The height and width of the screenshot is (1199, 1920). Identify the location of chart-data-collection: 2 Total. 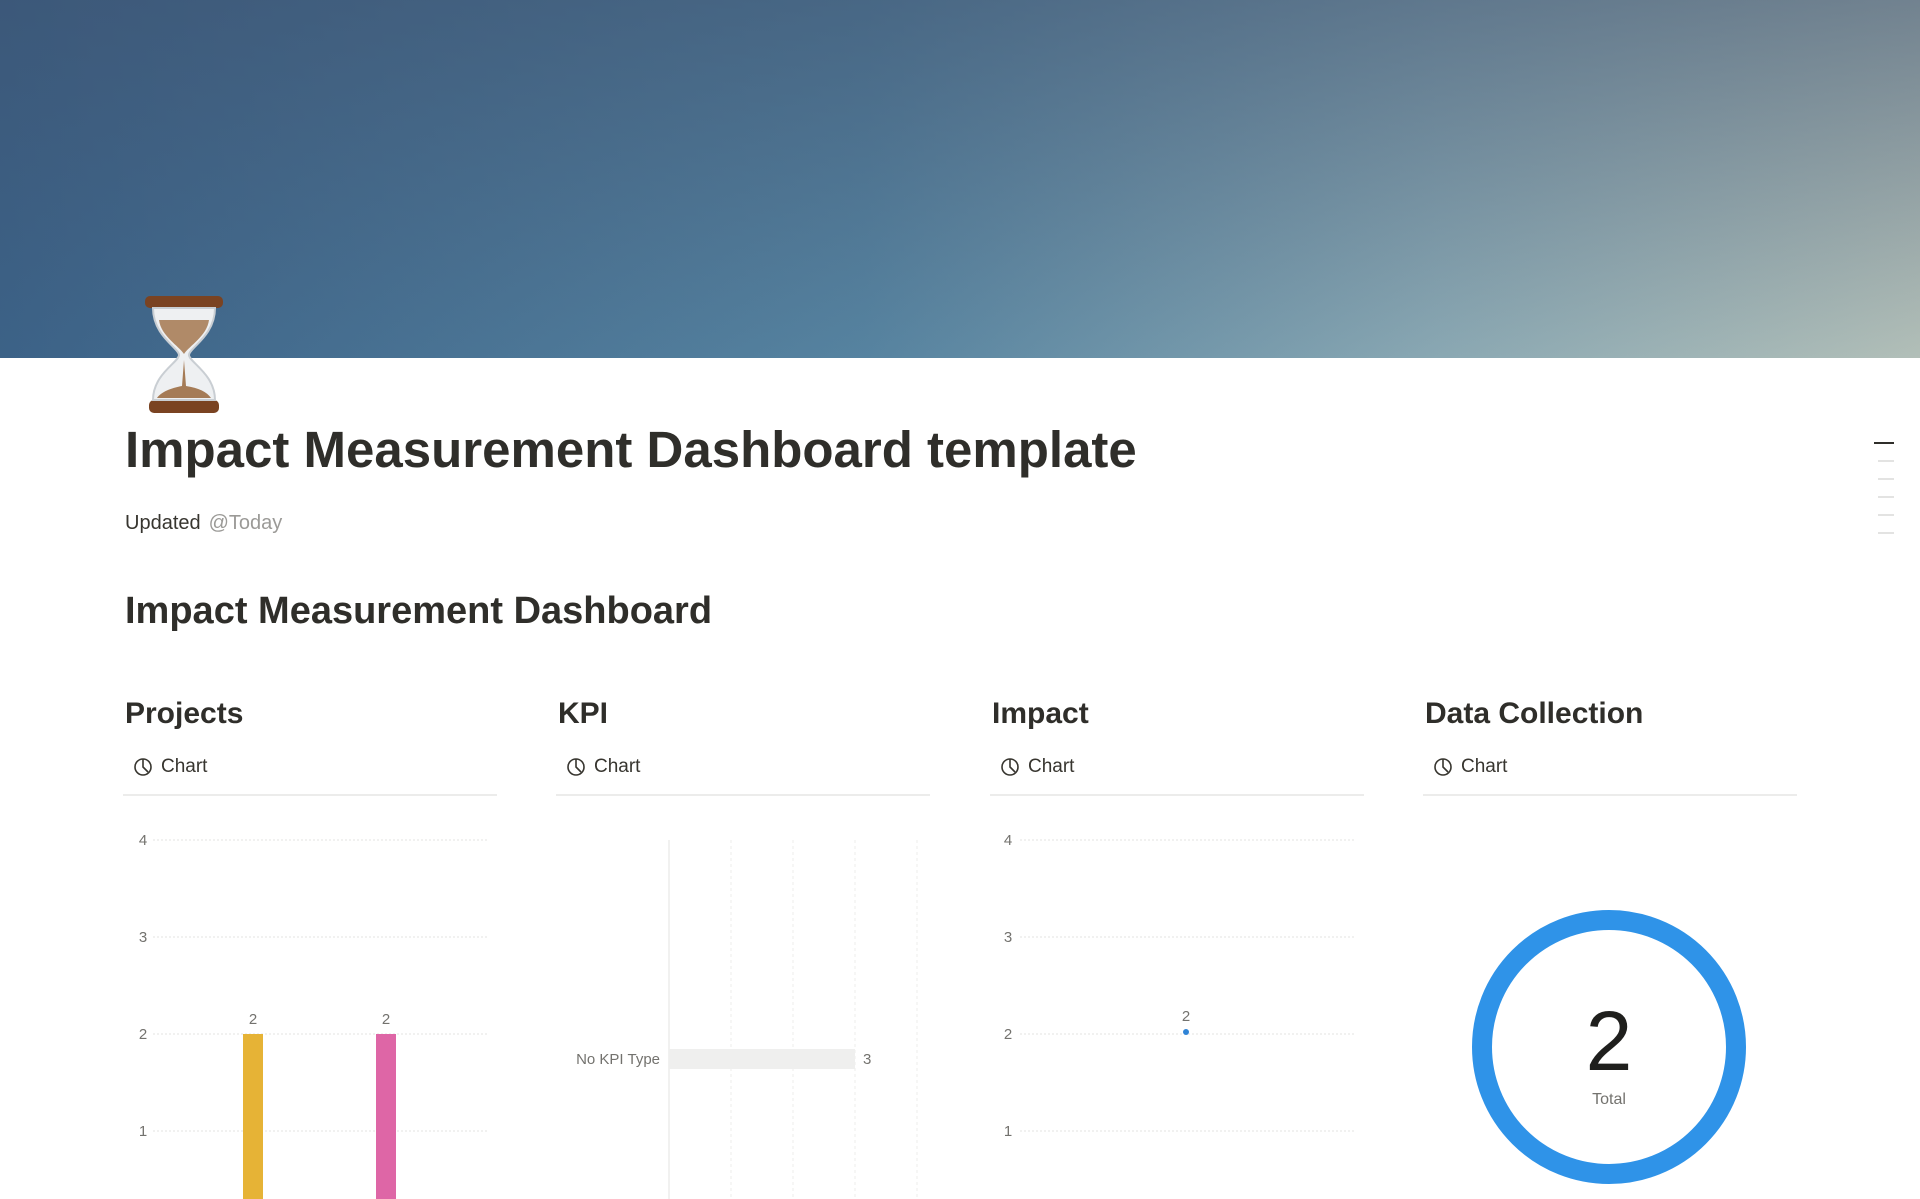
(1612, 999).